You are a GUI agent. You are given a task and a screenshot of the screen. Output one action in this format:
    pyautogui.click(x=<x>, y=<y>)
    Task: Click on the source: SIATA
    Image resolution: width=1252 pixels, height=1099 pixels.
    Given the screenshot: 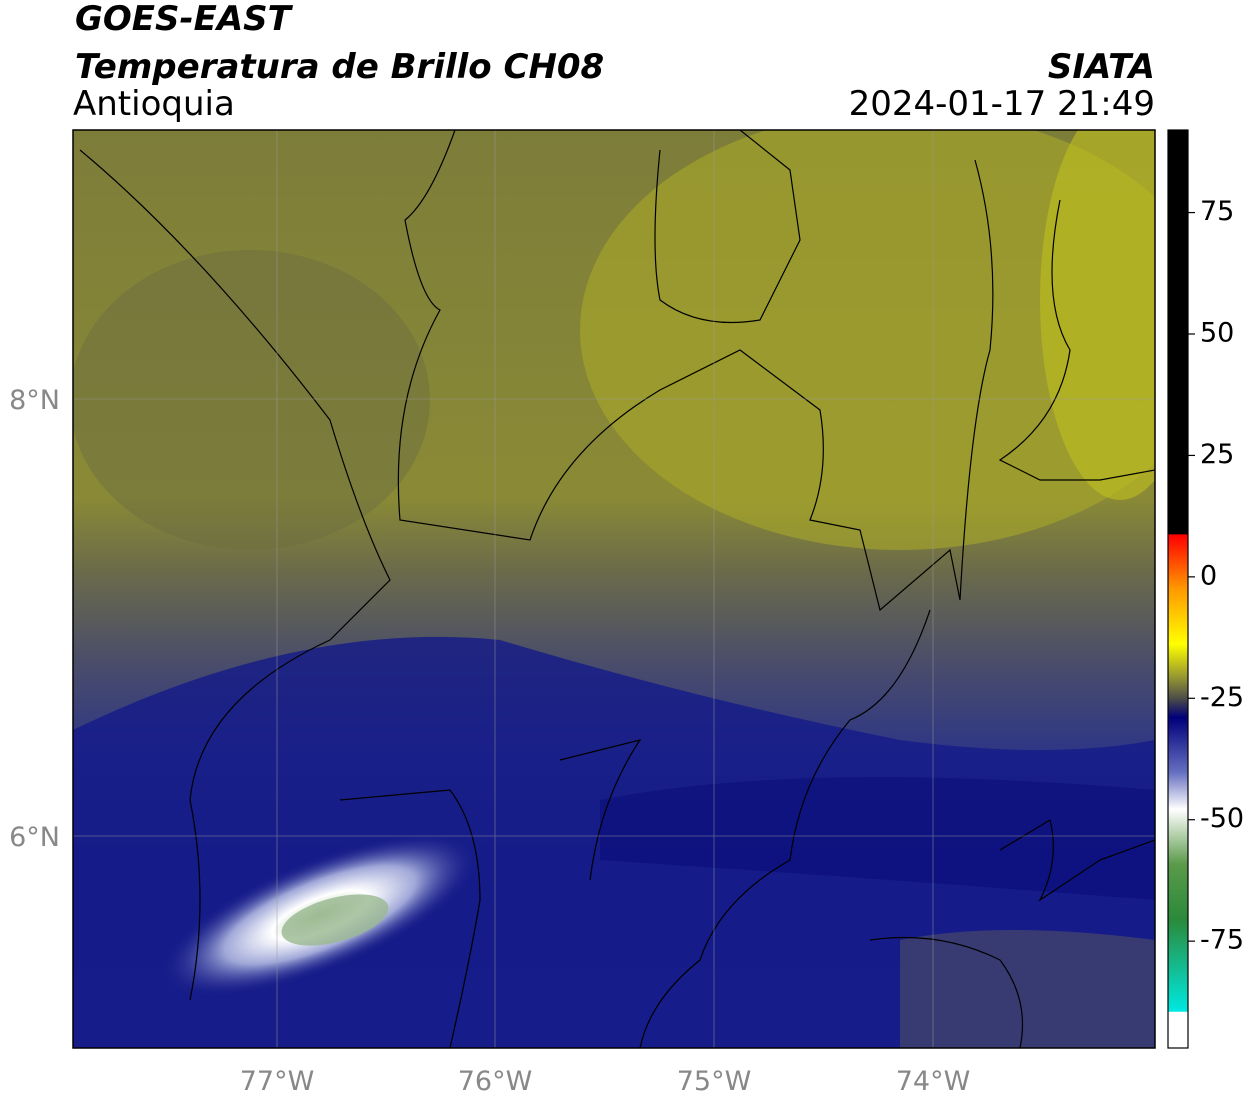 What is the action you would take?
    pyautogui.click(x=1101, y=67)
    